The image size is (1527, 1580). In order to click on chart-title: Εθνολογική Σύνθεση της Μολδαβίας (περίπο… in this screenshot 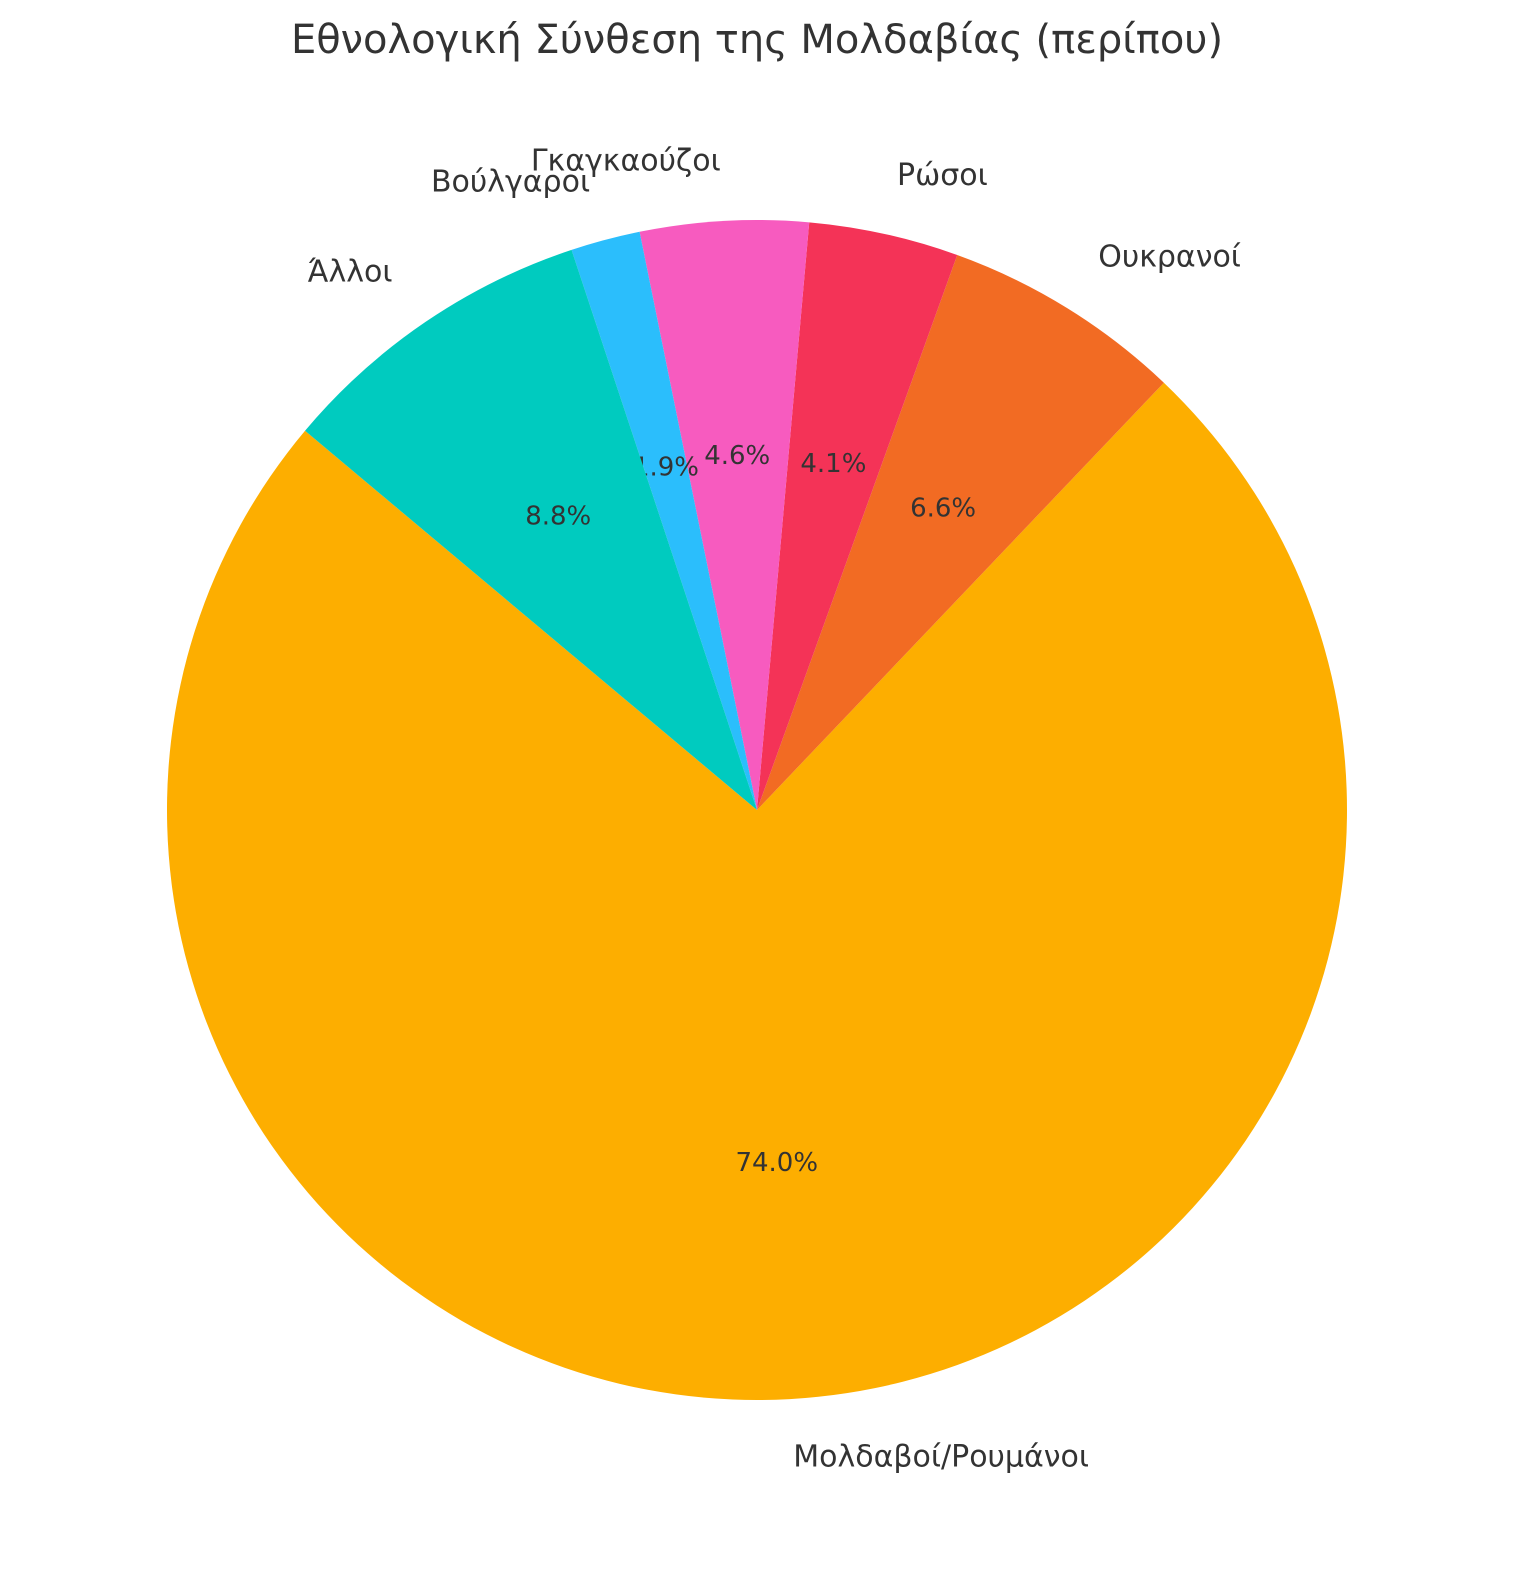, I will do `click(757, 40)`.